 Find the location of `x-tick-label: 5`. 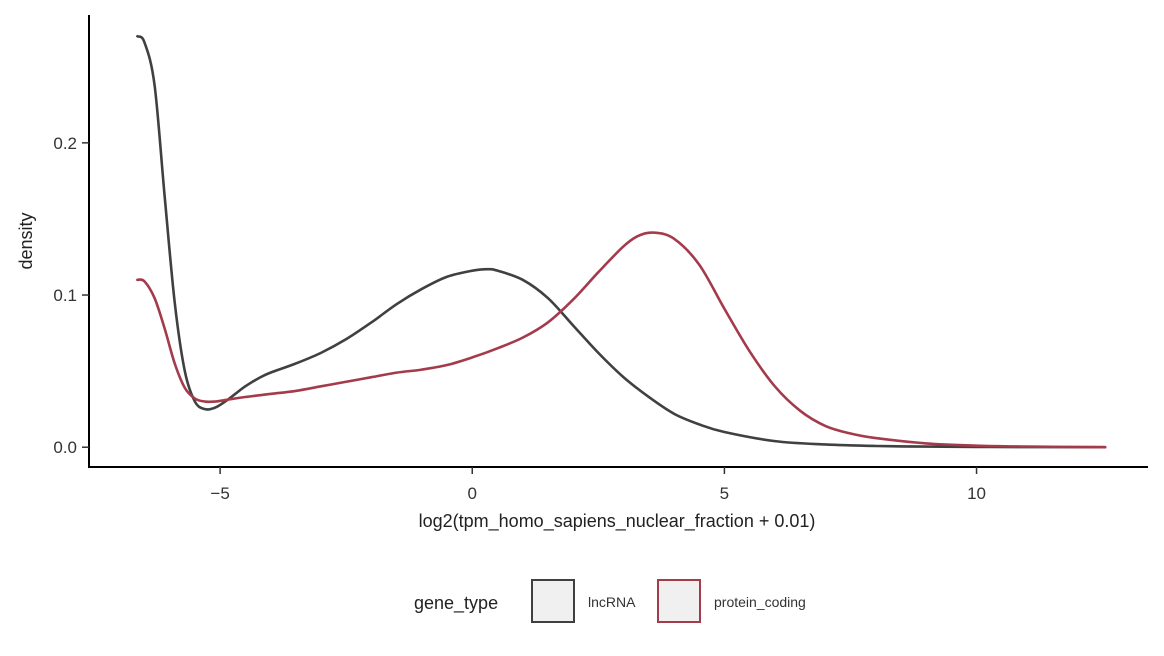

x-tick-label: 5 is located at coordinates (724, 493).